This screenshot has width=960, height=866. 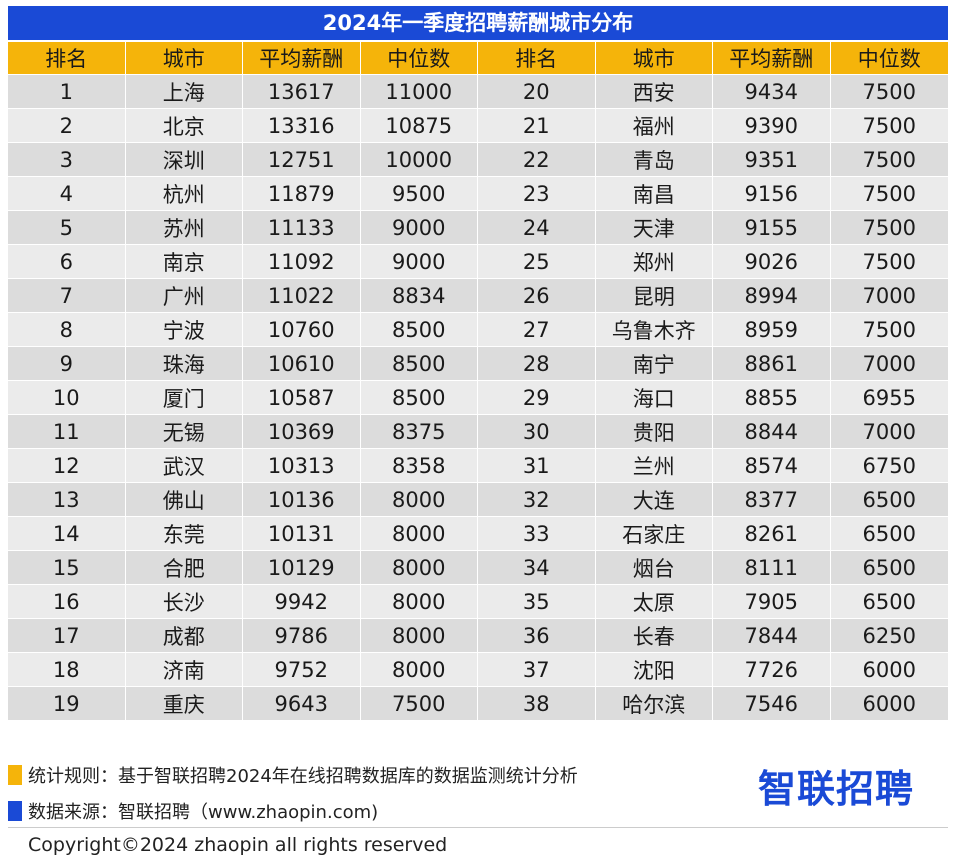 I want to click on table-cell: 8959, so click(x=772, y=329).